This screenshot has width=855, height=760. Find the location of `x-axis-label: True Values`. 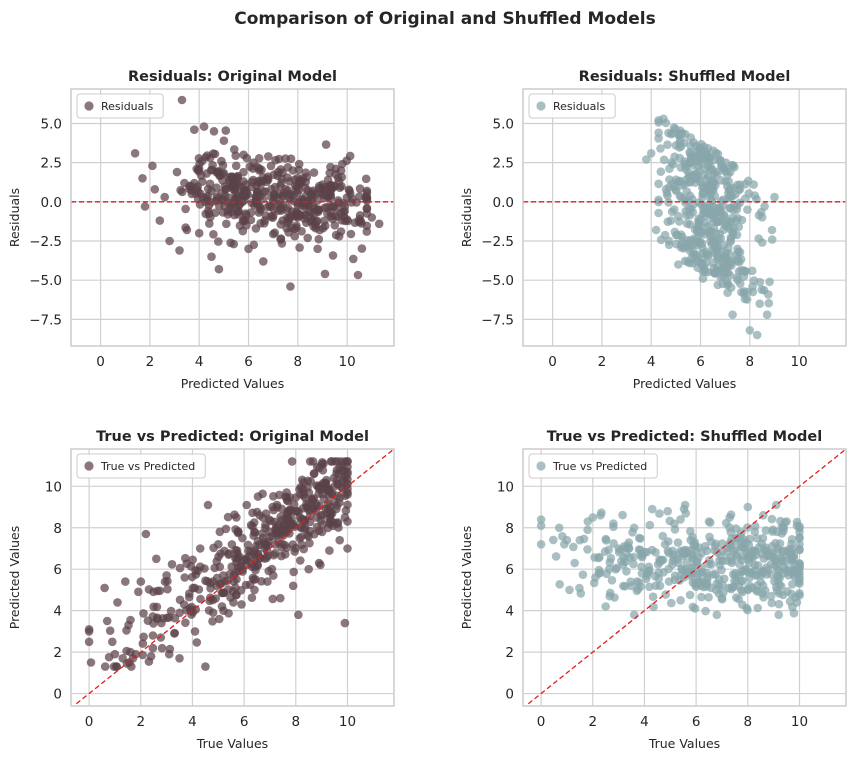

x-axis-label: True Values is located at coordinates (684, 743).